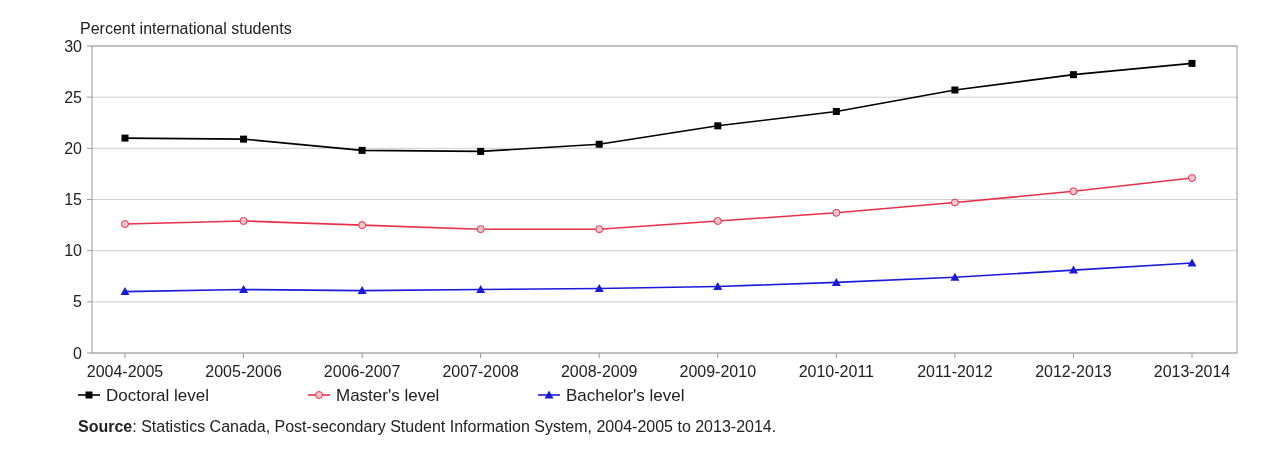 Image resolution: width=1270 pixels, height=471 pixels. What do you see at coordinates (599, 371) in the screenshot?
I see `x-tick-label: 2008-2009` at bounding box center [599, 371].